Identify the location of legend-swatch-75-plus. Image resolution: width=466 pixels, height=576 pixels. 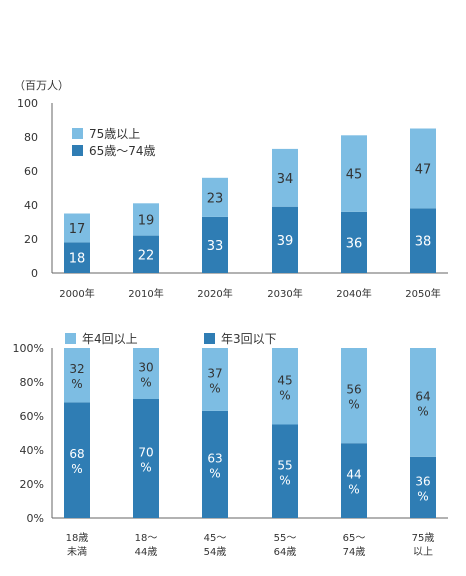
(77, 133).